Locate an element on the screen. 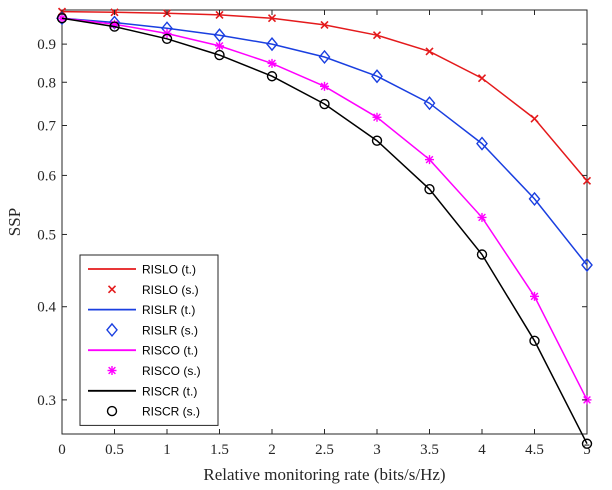 The height and width of the screenshot is (490, 612). y-tick-label: 0.5 is located at coordinates (46, 235).